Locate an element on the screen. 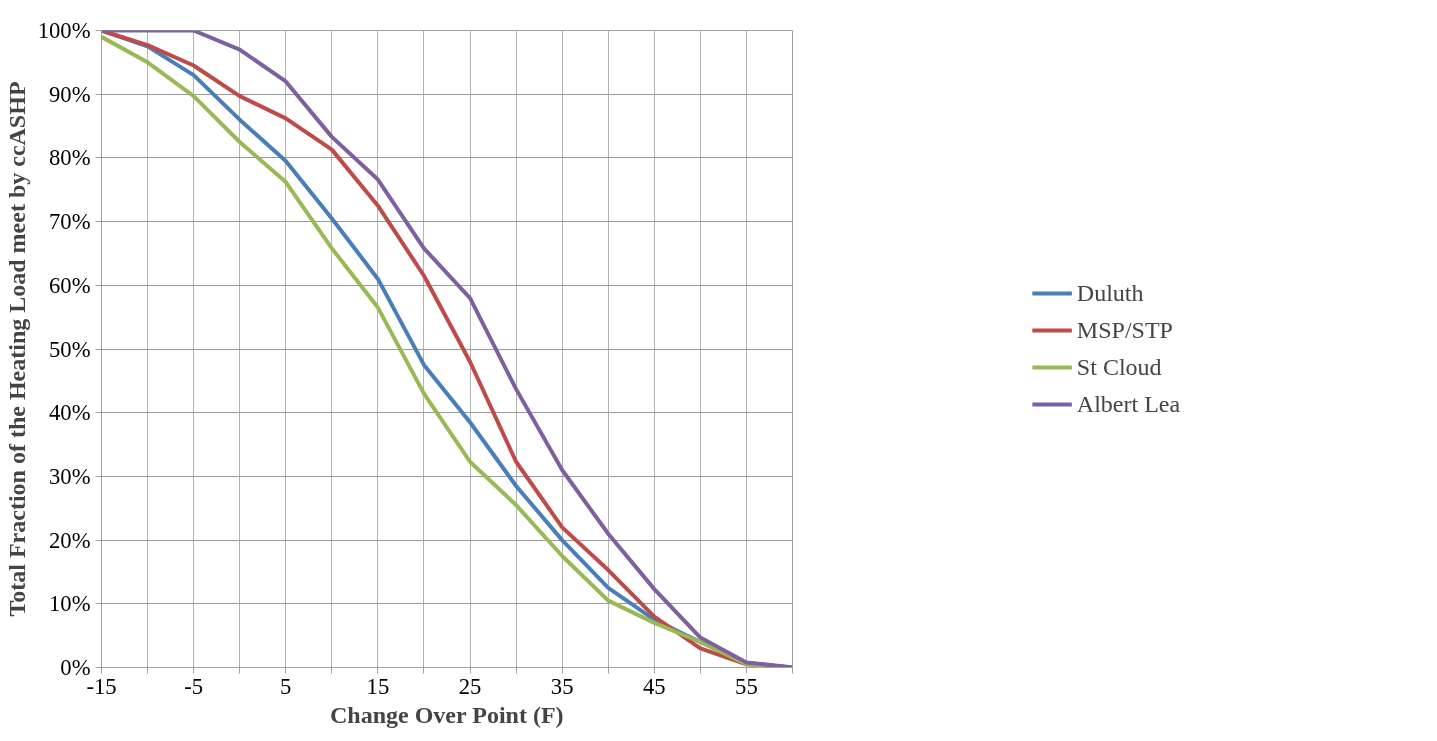  x-axis-title: Change Over Point (F) is located at coordinates (447, 714).